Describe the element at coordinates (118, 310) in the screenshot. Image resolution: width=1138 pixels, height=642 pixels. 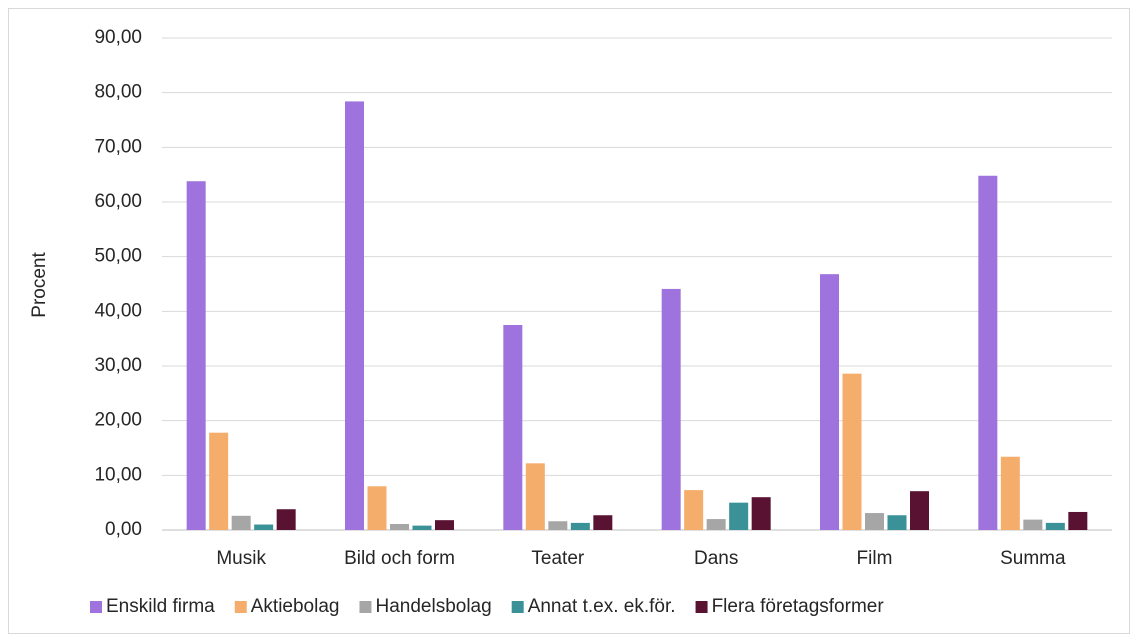
I see `y-tick-label: 40,00` at that location.